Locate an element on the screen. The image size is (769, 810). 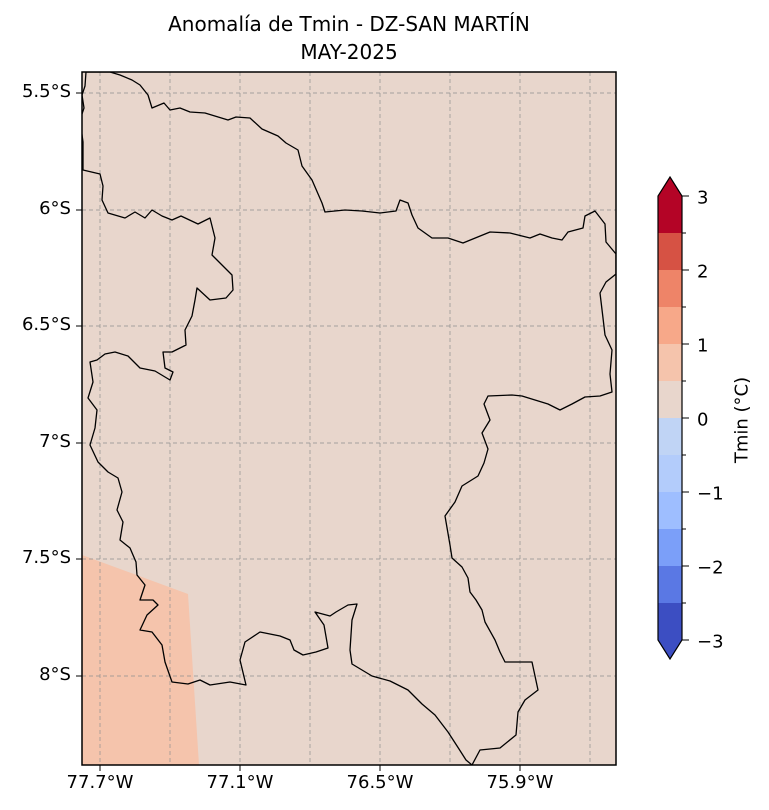
colorbar-extend-top is located at coordinates (670, 186).